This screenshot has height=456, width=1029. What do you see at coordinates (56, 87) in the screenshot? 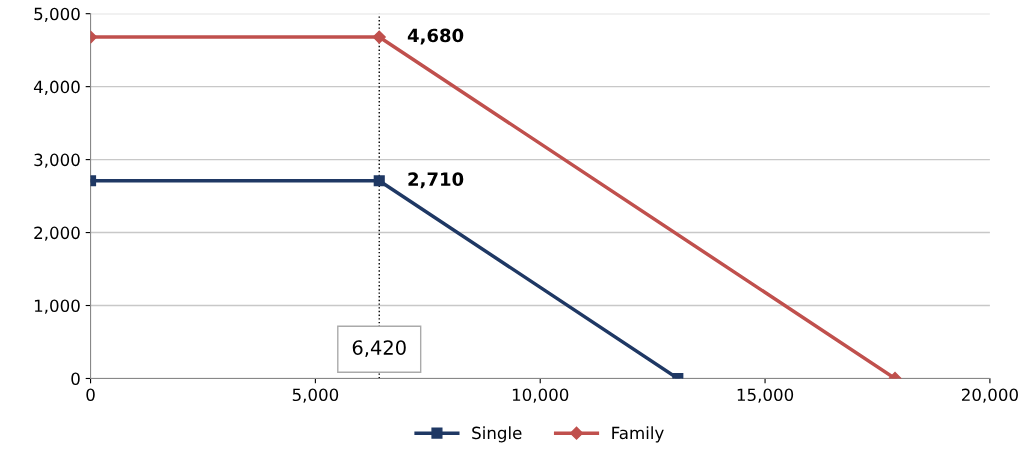
I see `y-tick-label: 4,000` at bounding box center [56, 87].